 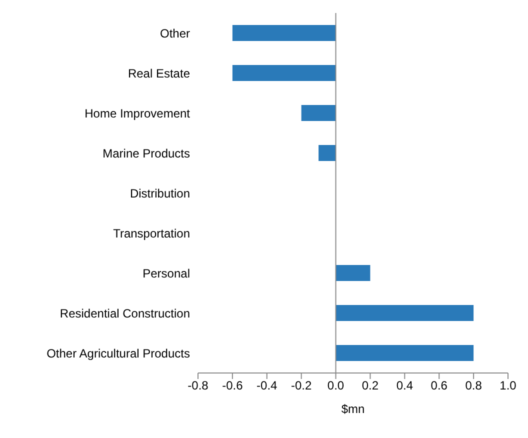 What do you see at coordinates (151, 233) in the screenshot?
I see `y-tick-label: Transportation` at bounding box center [151, 233].